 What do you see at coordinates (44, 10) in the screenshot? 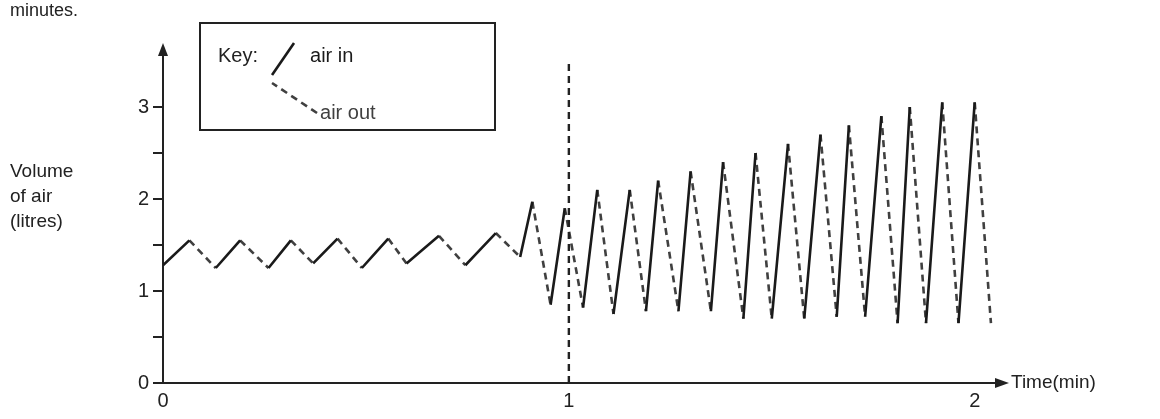
I see `text: minutes.` at bounding box center [44, 10].